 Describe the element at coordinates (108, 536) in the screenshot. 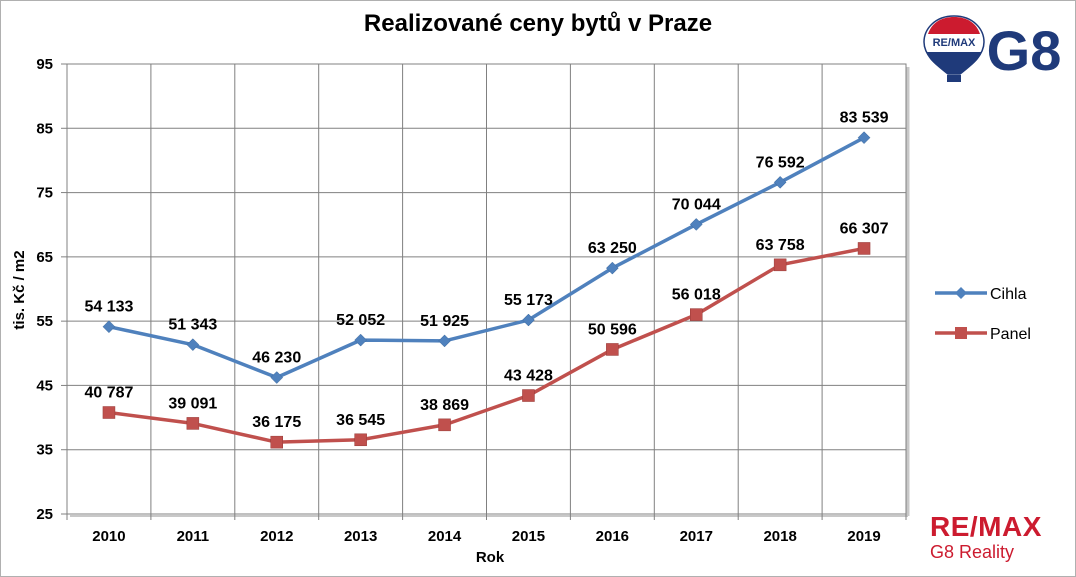

I see `x-tick-label: 2010` at that location.